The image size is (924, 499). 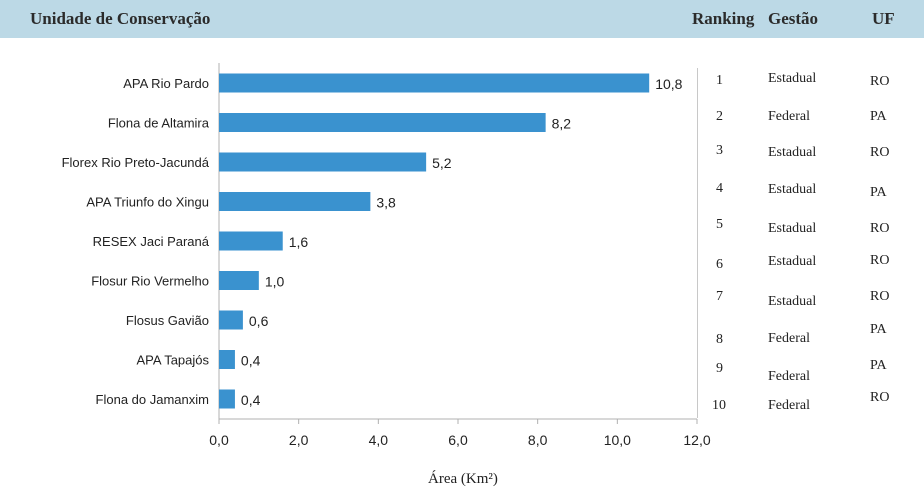 What do you see at coordinates (463, 479) in the screenshot?
I see `x-axis-title: Área (Km²)` at bounding box center [463, 479].